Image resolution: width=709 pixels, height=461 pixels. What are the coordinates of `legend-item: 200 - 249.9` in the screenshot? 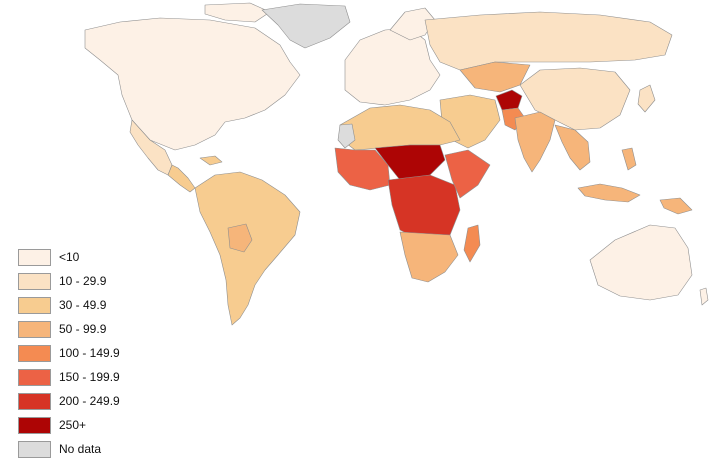 It's located at (98, 401).